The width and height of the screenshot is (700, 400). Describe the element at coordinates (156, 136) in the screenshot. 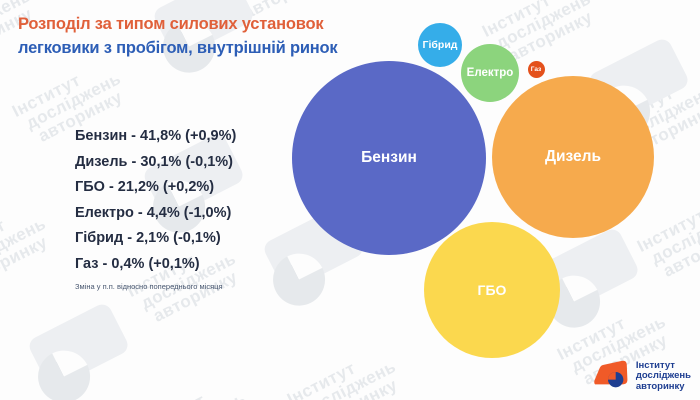

I see `legend-item-benzin: Бензин - 41,8% (+0,9%)` at that location.